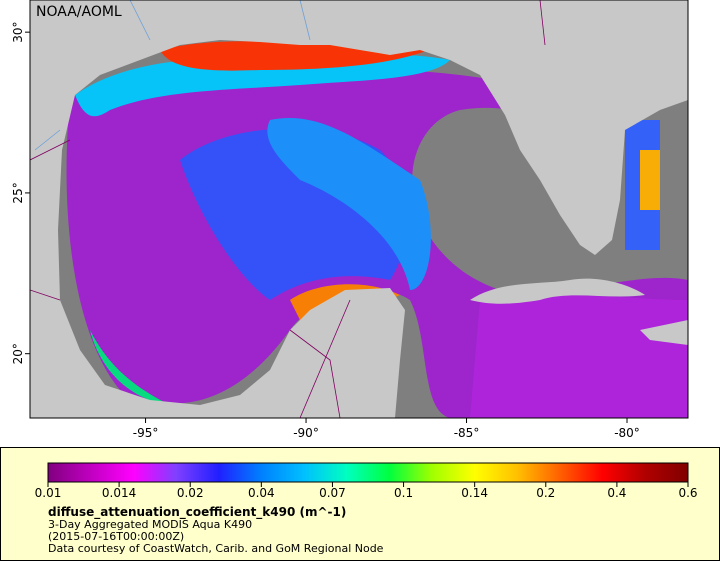  I want to click on colorbar-tick-label: 0.04, so click(261, 493).